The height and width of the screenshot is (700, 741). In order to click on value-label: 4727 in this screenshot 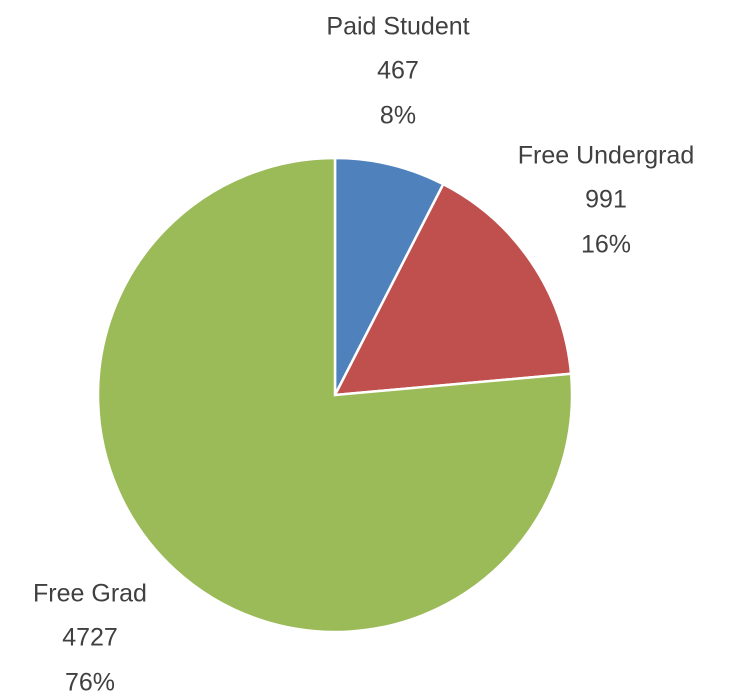, I will do `click(90, 638)`.